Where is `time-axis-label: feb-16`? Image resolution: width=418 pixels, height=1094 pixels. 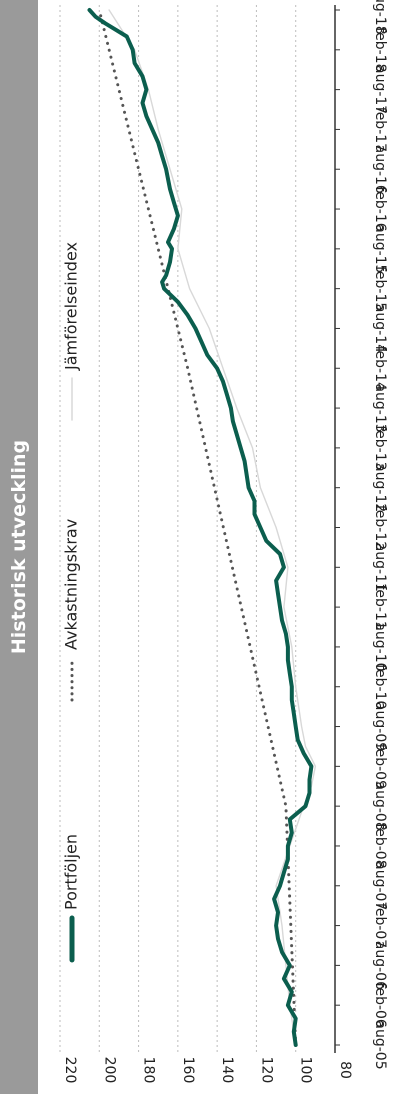 time-axis-label: feb-16 is located at coordinates (380, 208).